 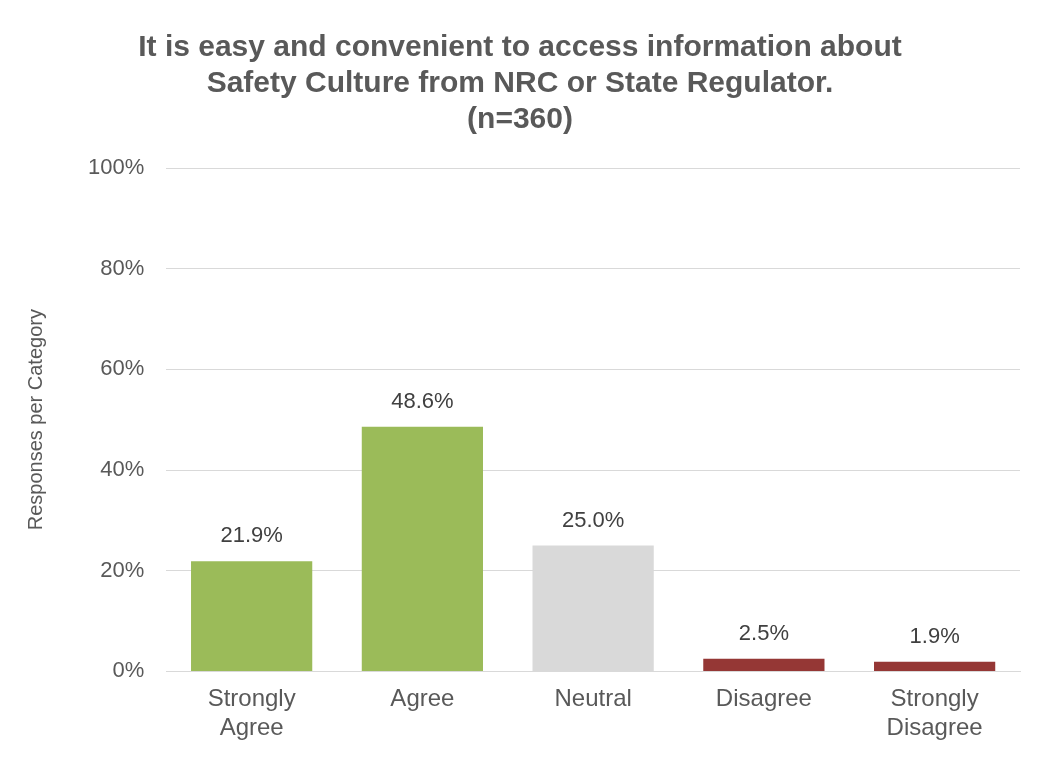 I want to click on chart-subtitle: (n=360), so click(x=520, y=118).